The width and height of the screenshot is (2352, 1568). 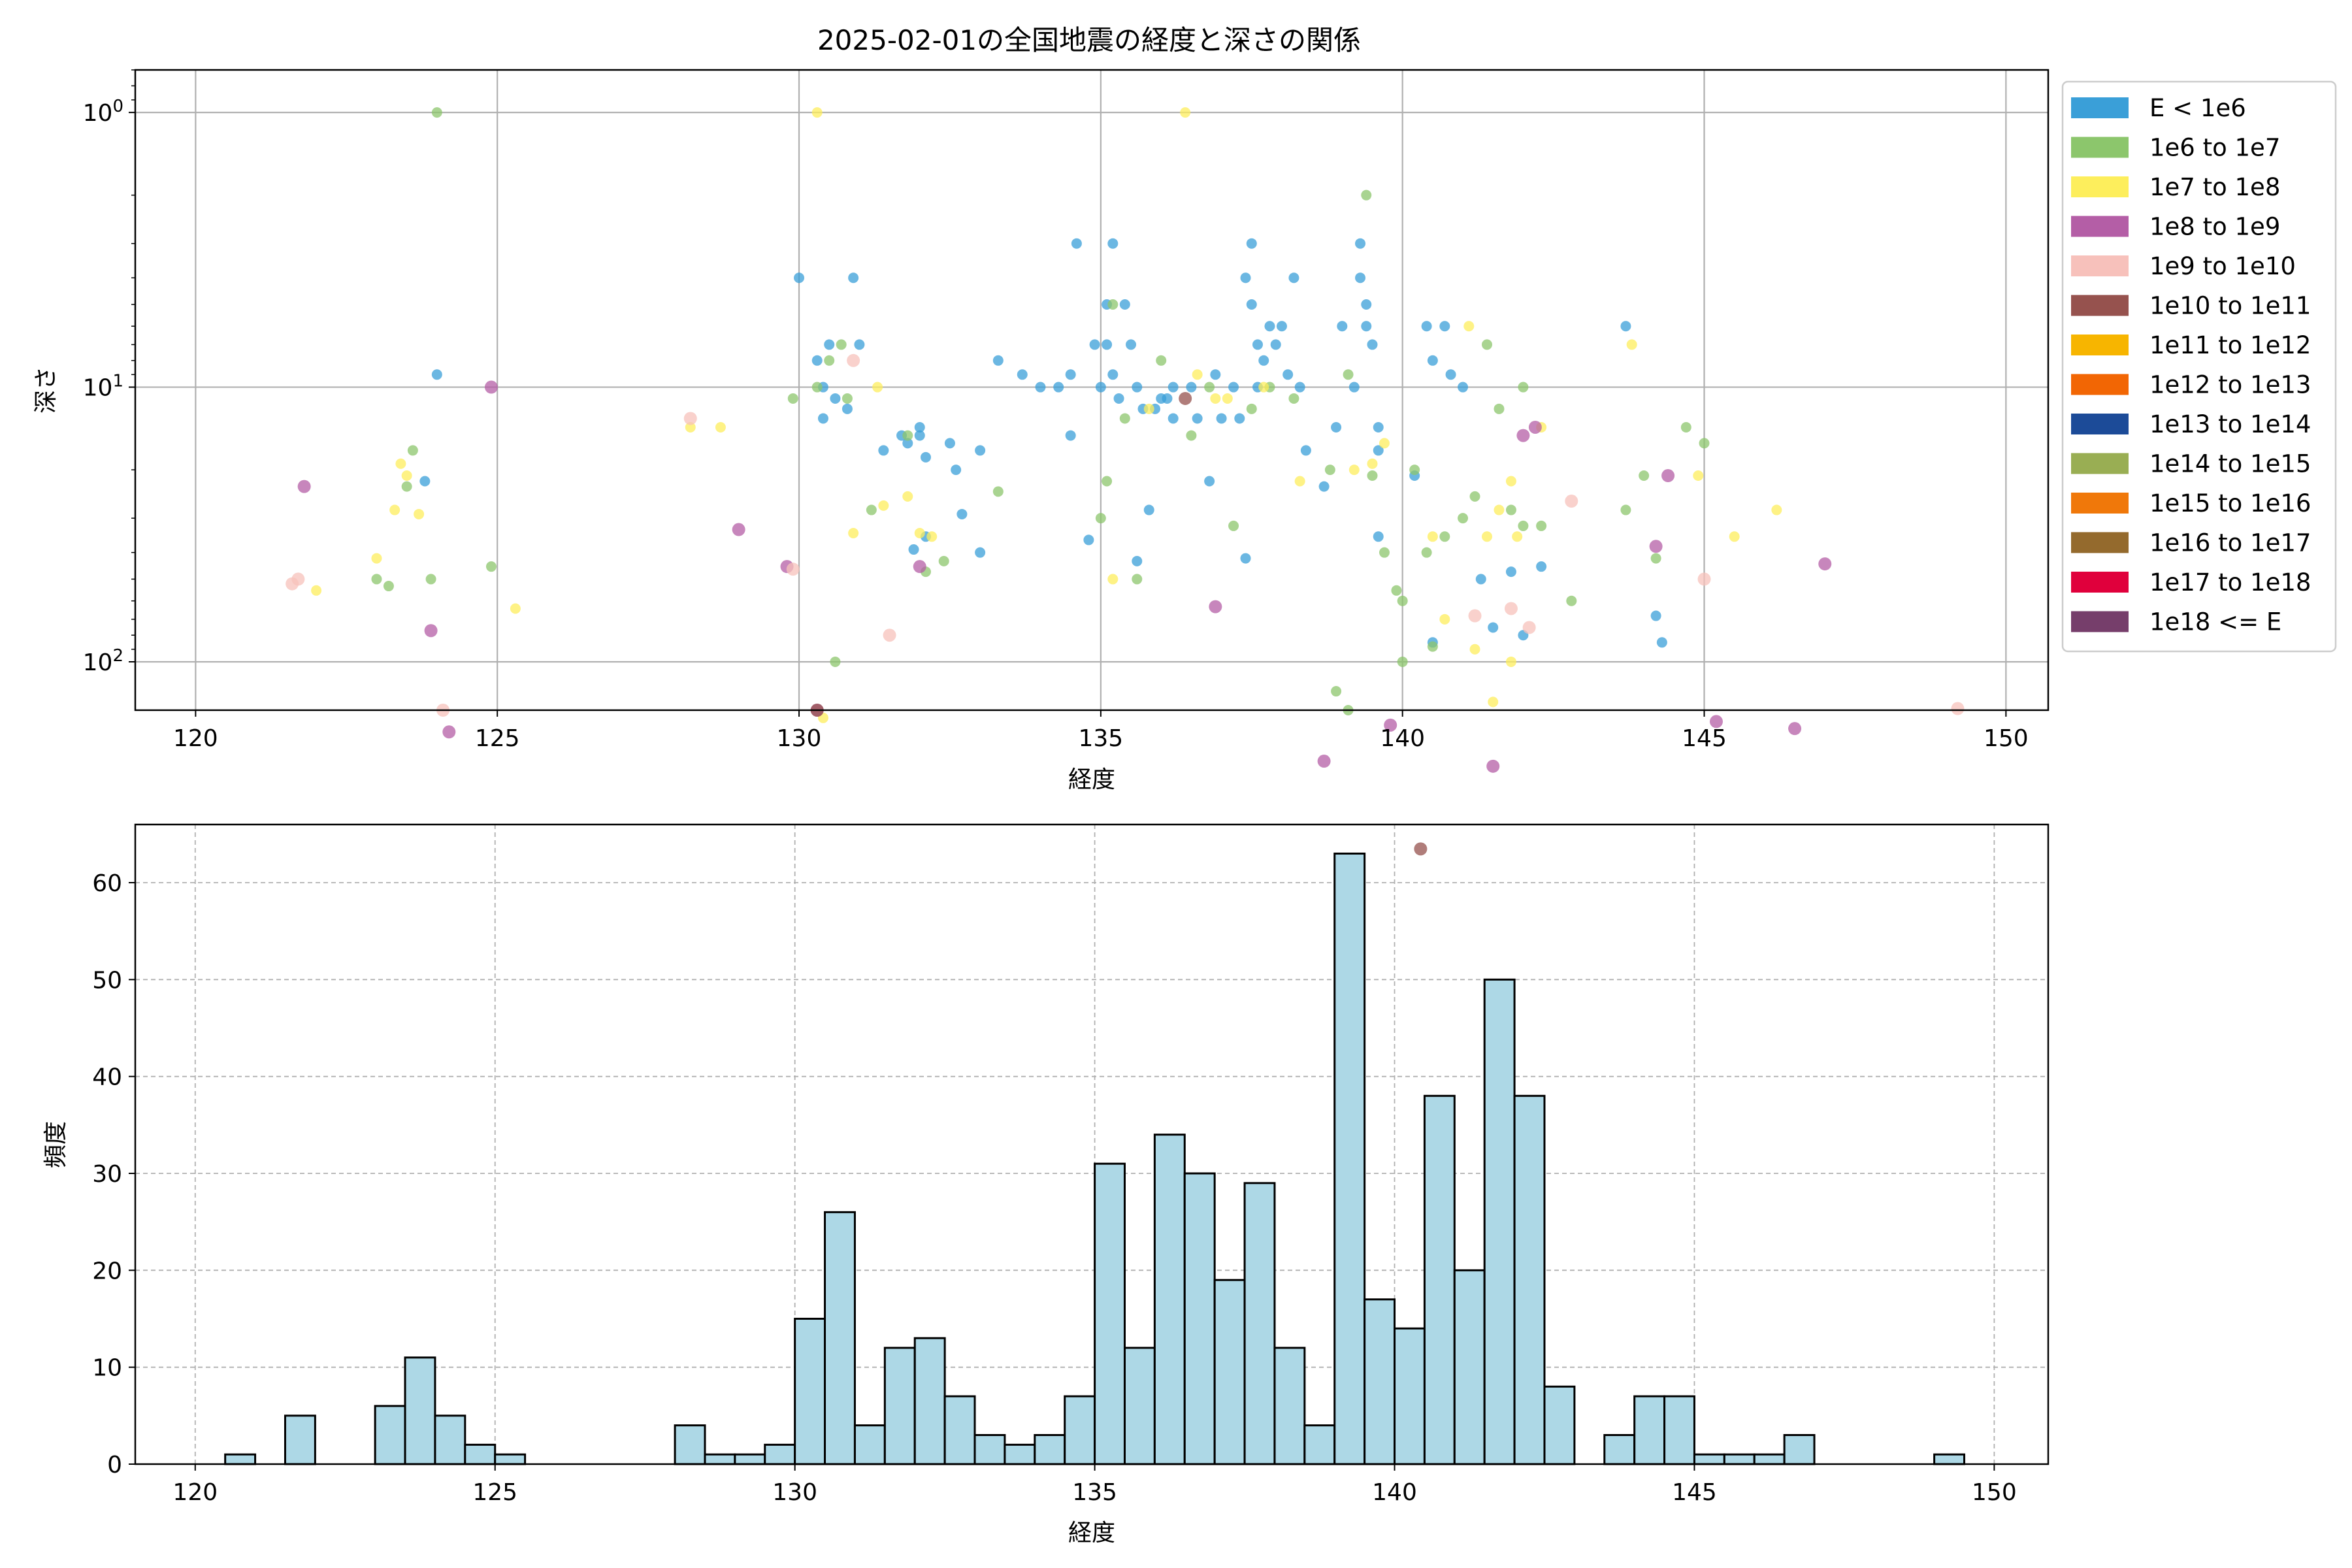 I want to click on histogram-y-tick-label: 10, so click(x=107, y=1368).